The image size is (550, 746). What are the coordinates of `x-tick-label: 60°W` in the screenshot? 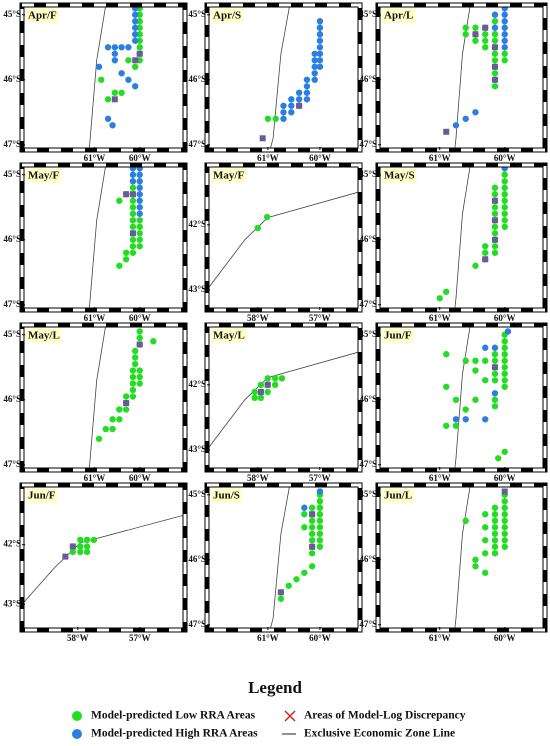 It's located at (140, 318).